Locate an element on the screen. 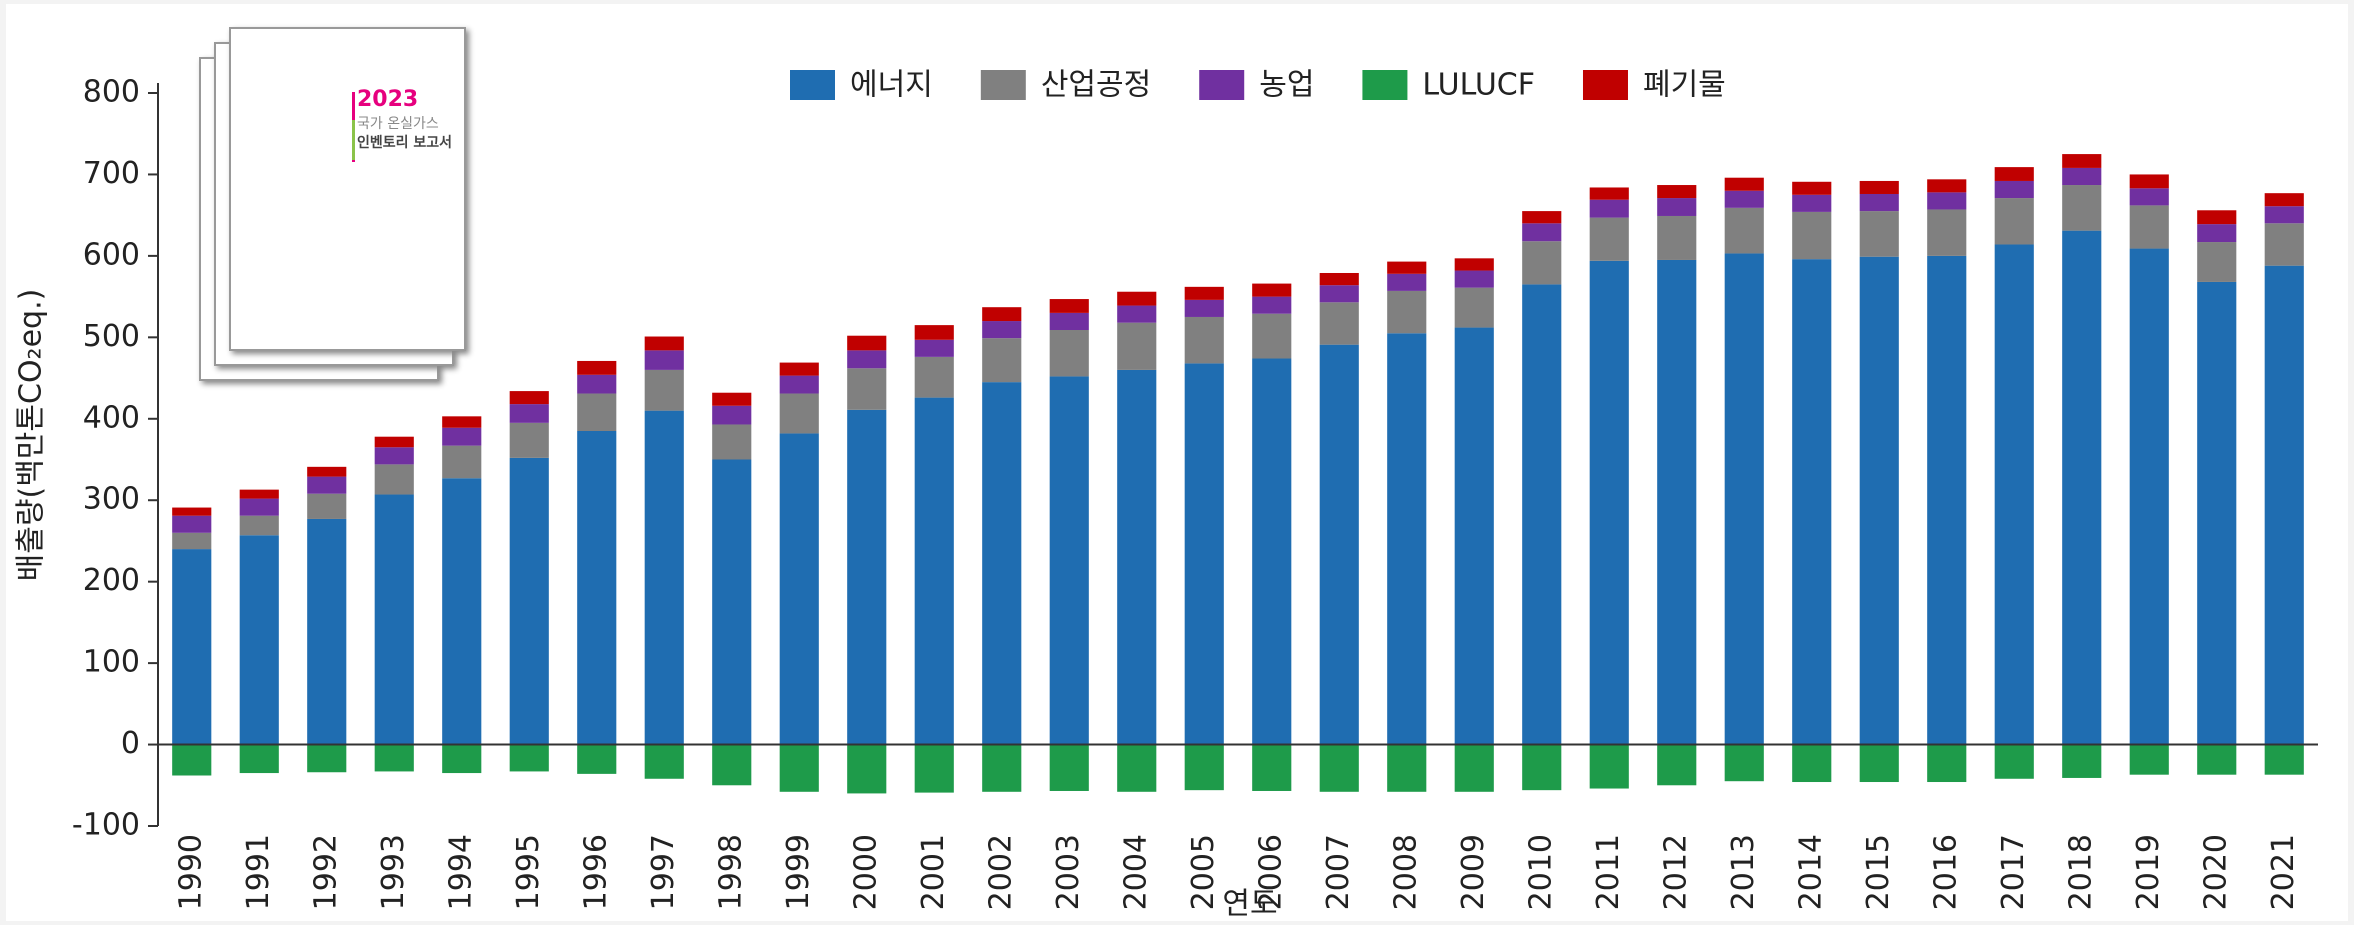 Image resolution: width=2354 pixels, height=925 pixels. x-tick-label: 2003 is located at coordinates (1068, 872).